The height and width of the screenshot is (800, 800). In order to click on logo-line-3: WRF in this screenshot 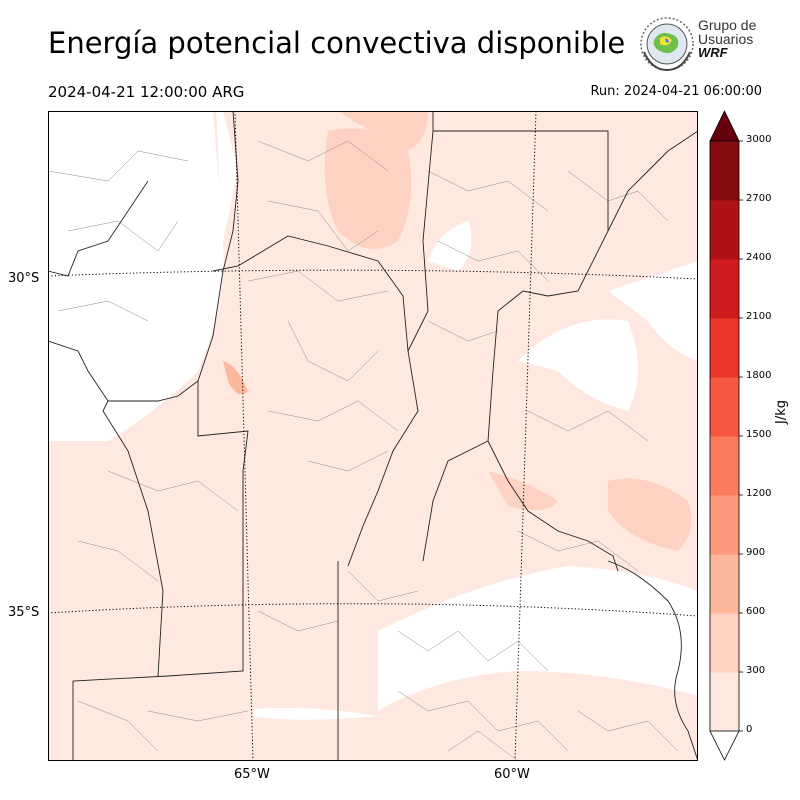, I will do `click(713, 52)`.